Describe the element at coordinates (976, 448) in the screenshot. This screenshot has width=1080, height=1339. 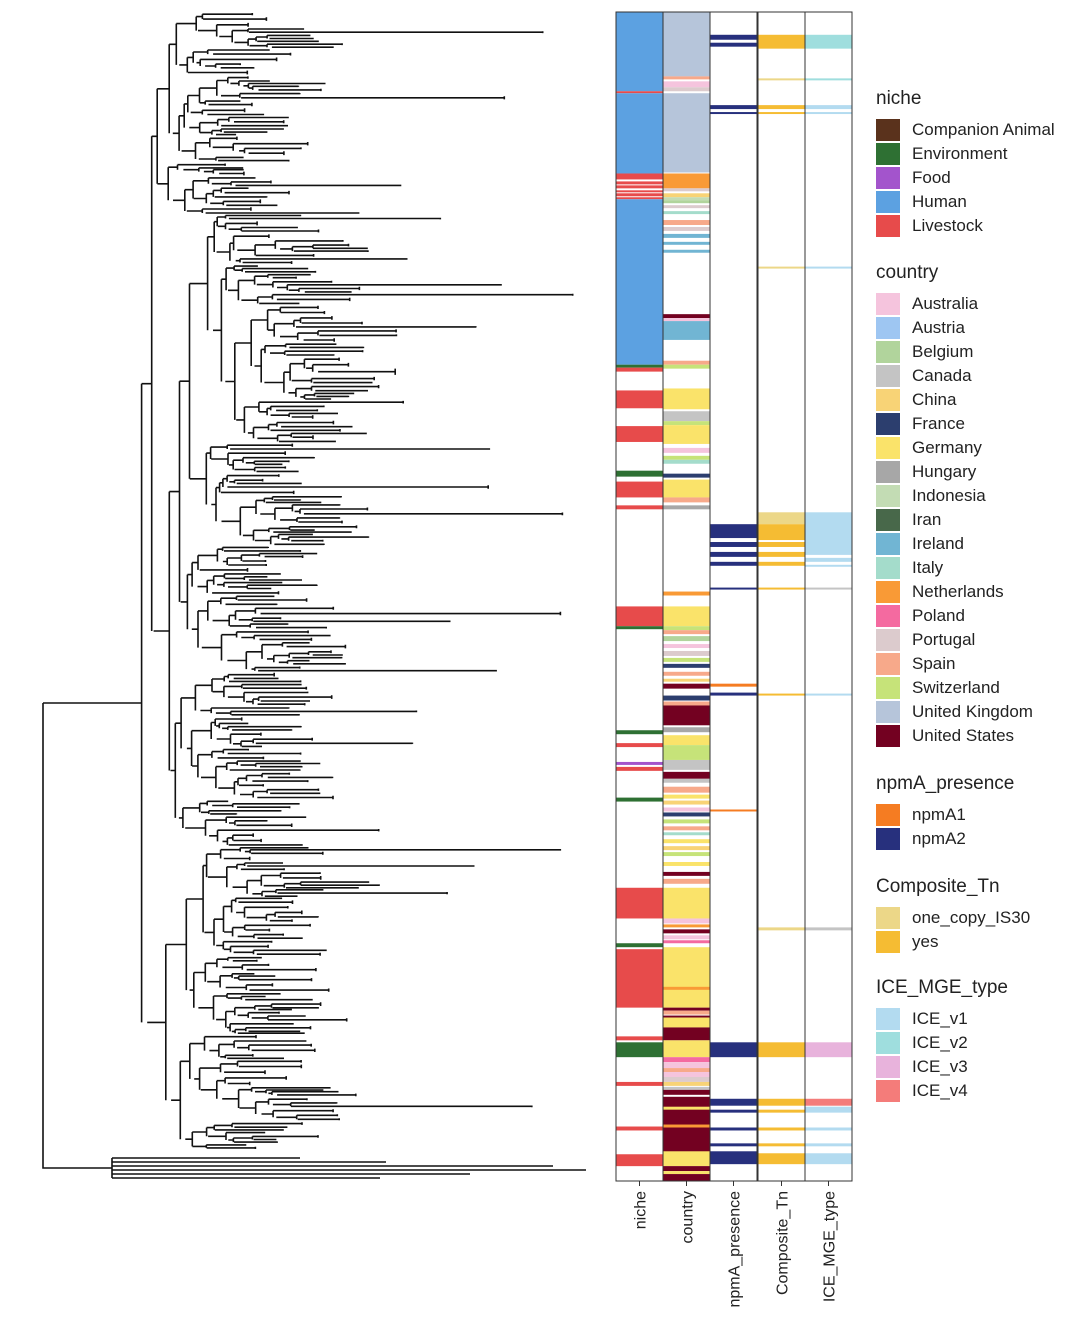
I see `legend-item-germany: Germany` at that location.